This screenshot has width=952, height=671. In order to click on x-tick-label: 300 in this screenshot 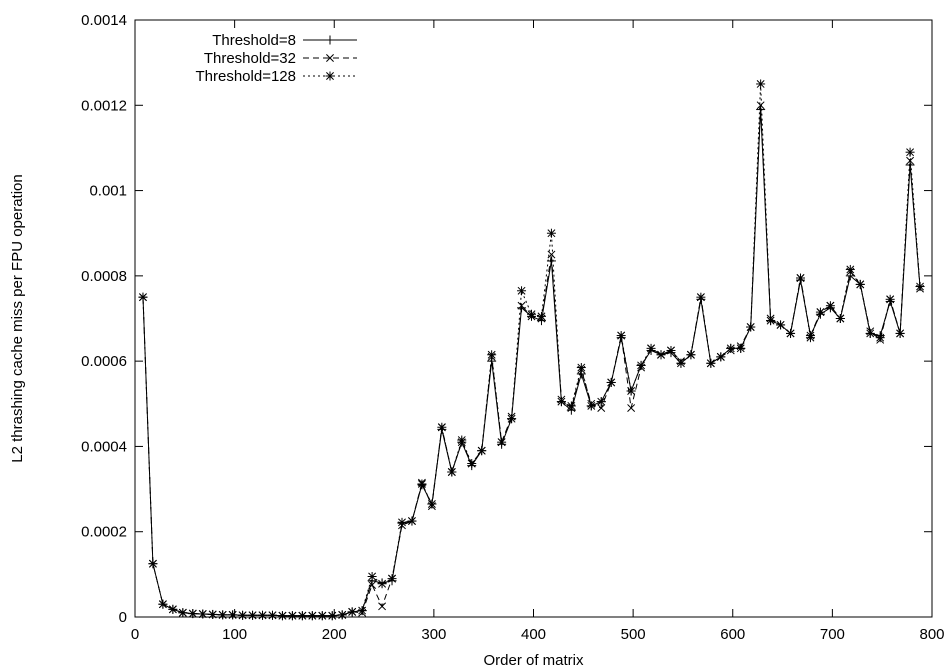, I will do `click(433, 634)`.